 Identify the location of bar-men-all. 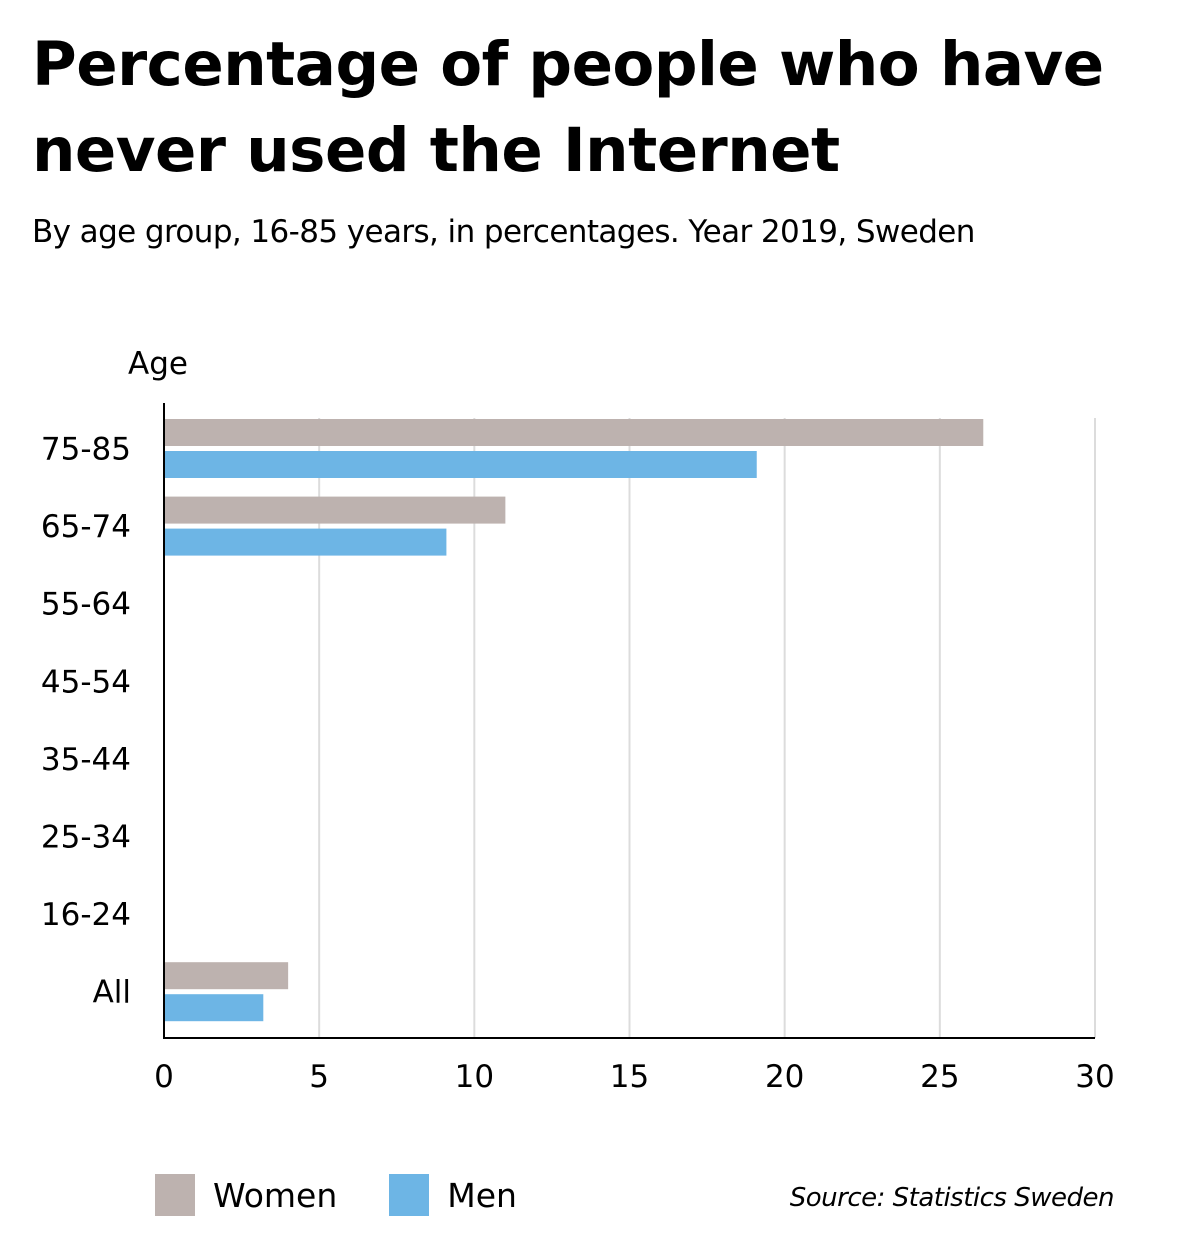
(214, 1008).